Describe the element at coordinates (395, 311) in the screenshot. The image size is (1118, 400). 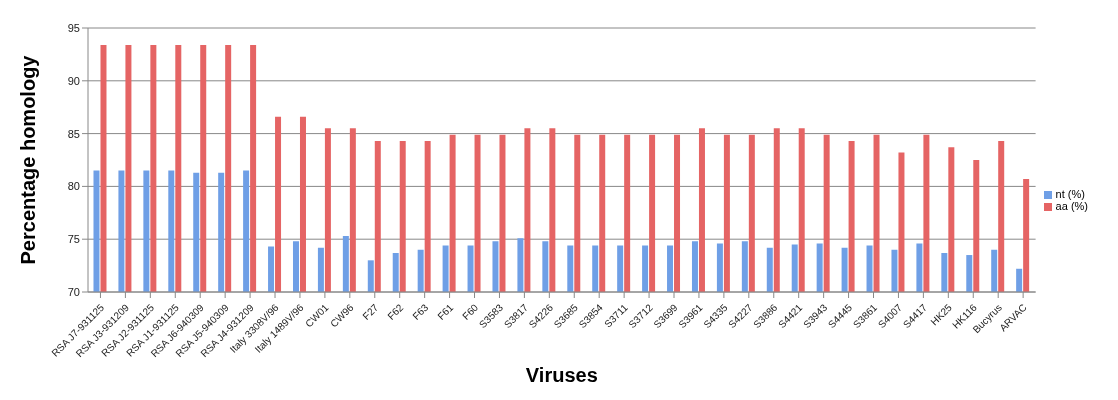
I see `x-tick-label: F62` at that location.